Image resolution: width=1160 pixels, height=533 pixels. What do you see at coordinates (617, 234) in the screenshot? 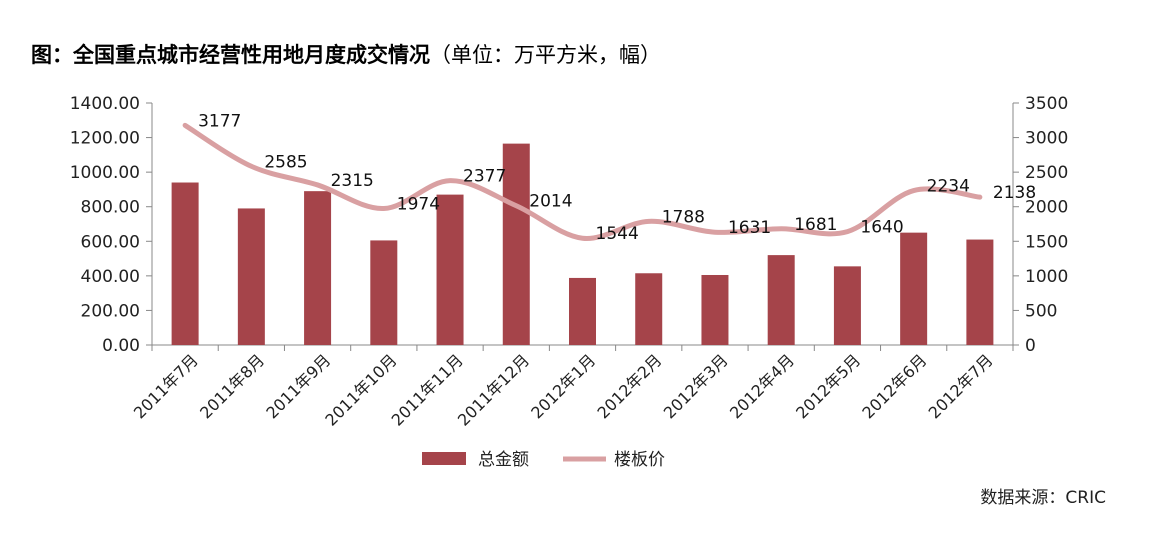
I see `data-label: 1544` at bounding box center [617, 234].